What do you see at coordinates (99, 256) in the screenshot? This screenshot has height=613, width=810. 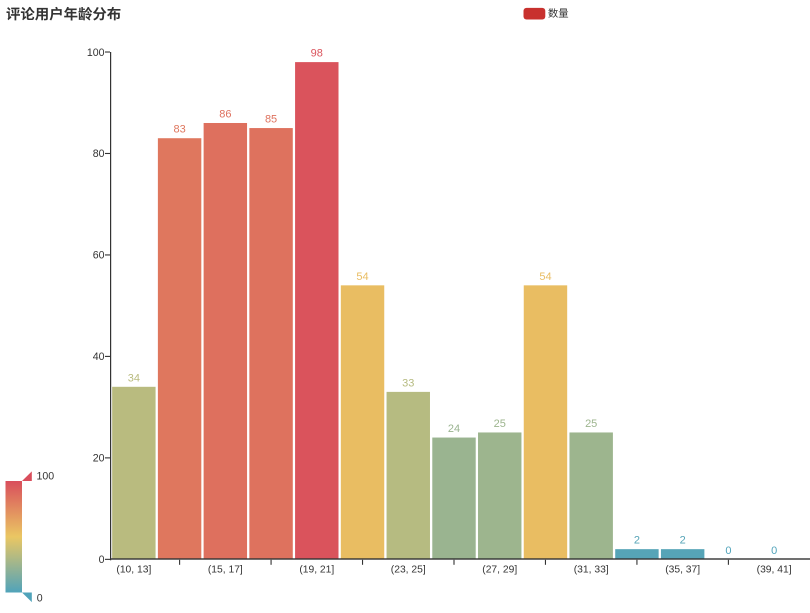 I see `svg-text: 60` at bounding box center [99, 256].